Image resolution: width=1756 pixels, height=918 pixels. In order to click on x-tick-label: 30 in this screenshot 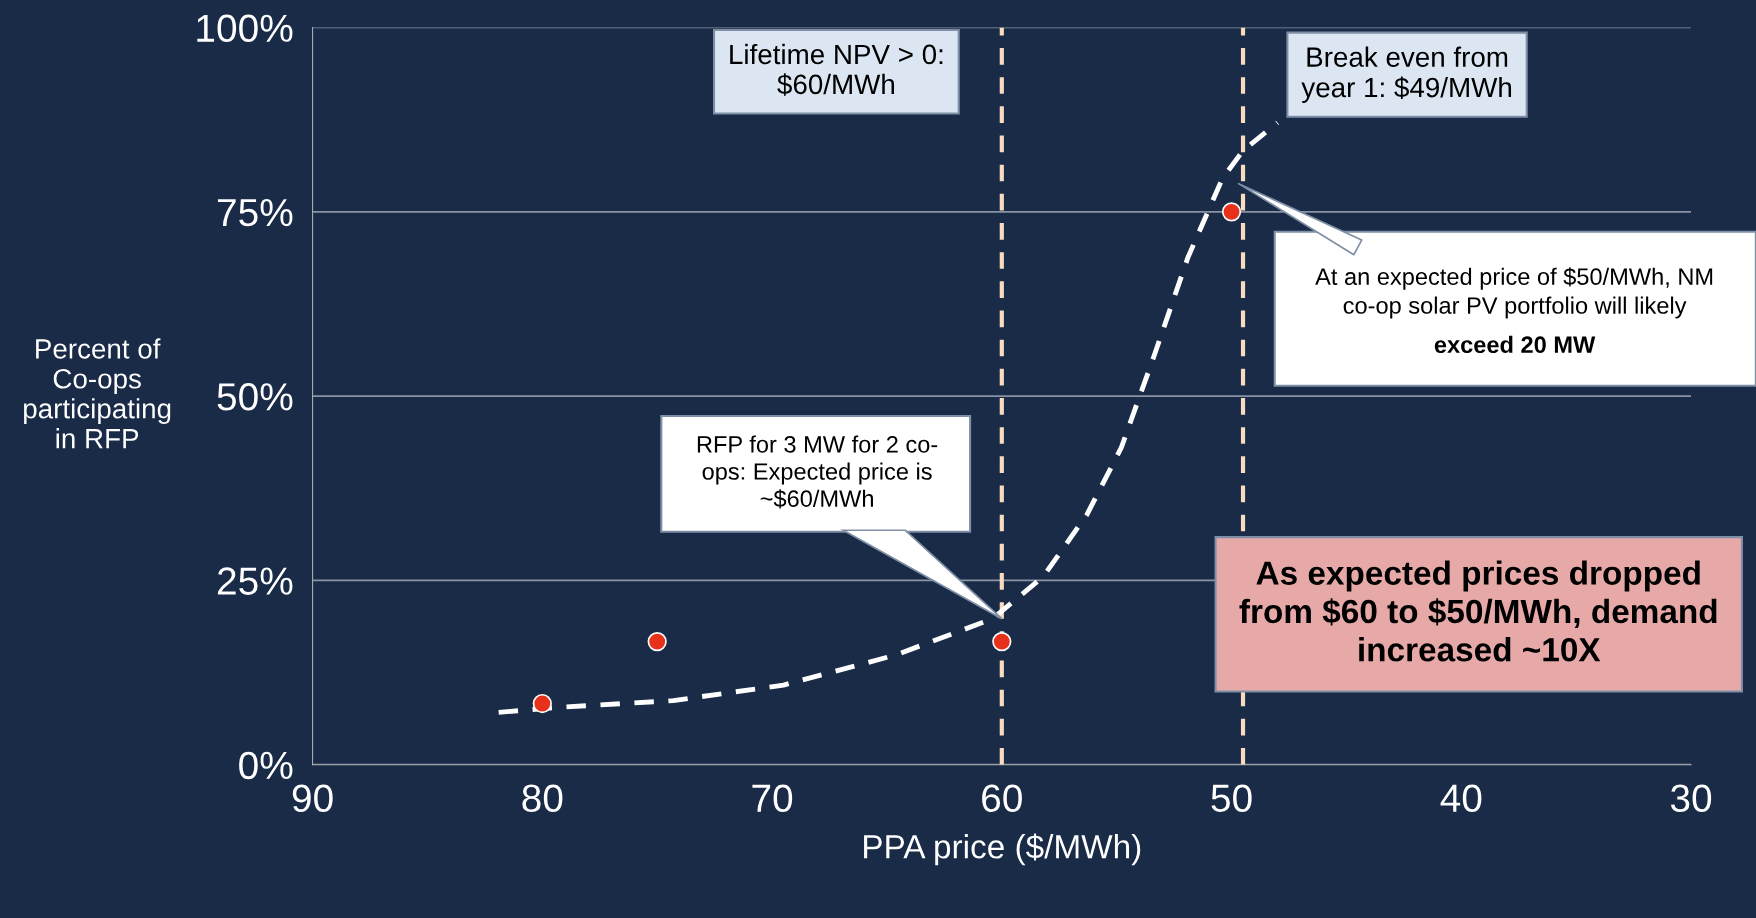, I will do `click(1691, 798)`.